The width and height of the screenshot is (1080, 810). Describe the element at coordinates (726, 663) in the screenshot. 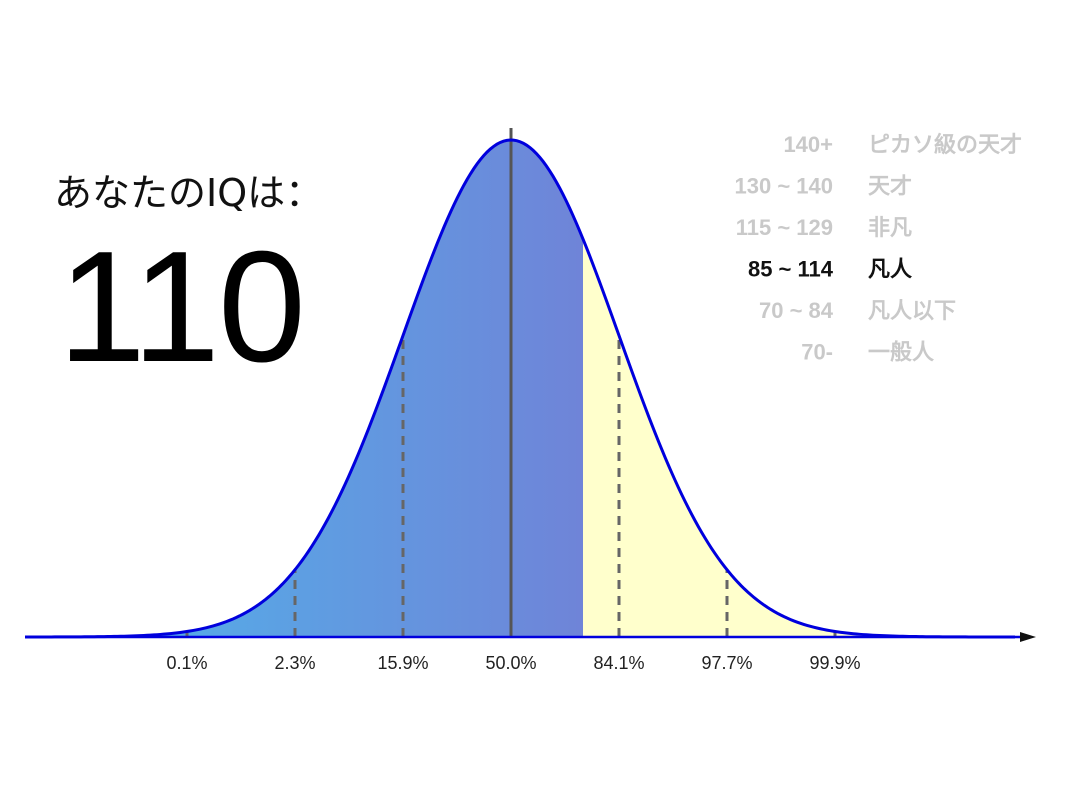

I see `tick-label-5: 97.7%` at that location.